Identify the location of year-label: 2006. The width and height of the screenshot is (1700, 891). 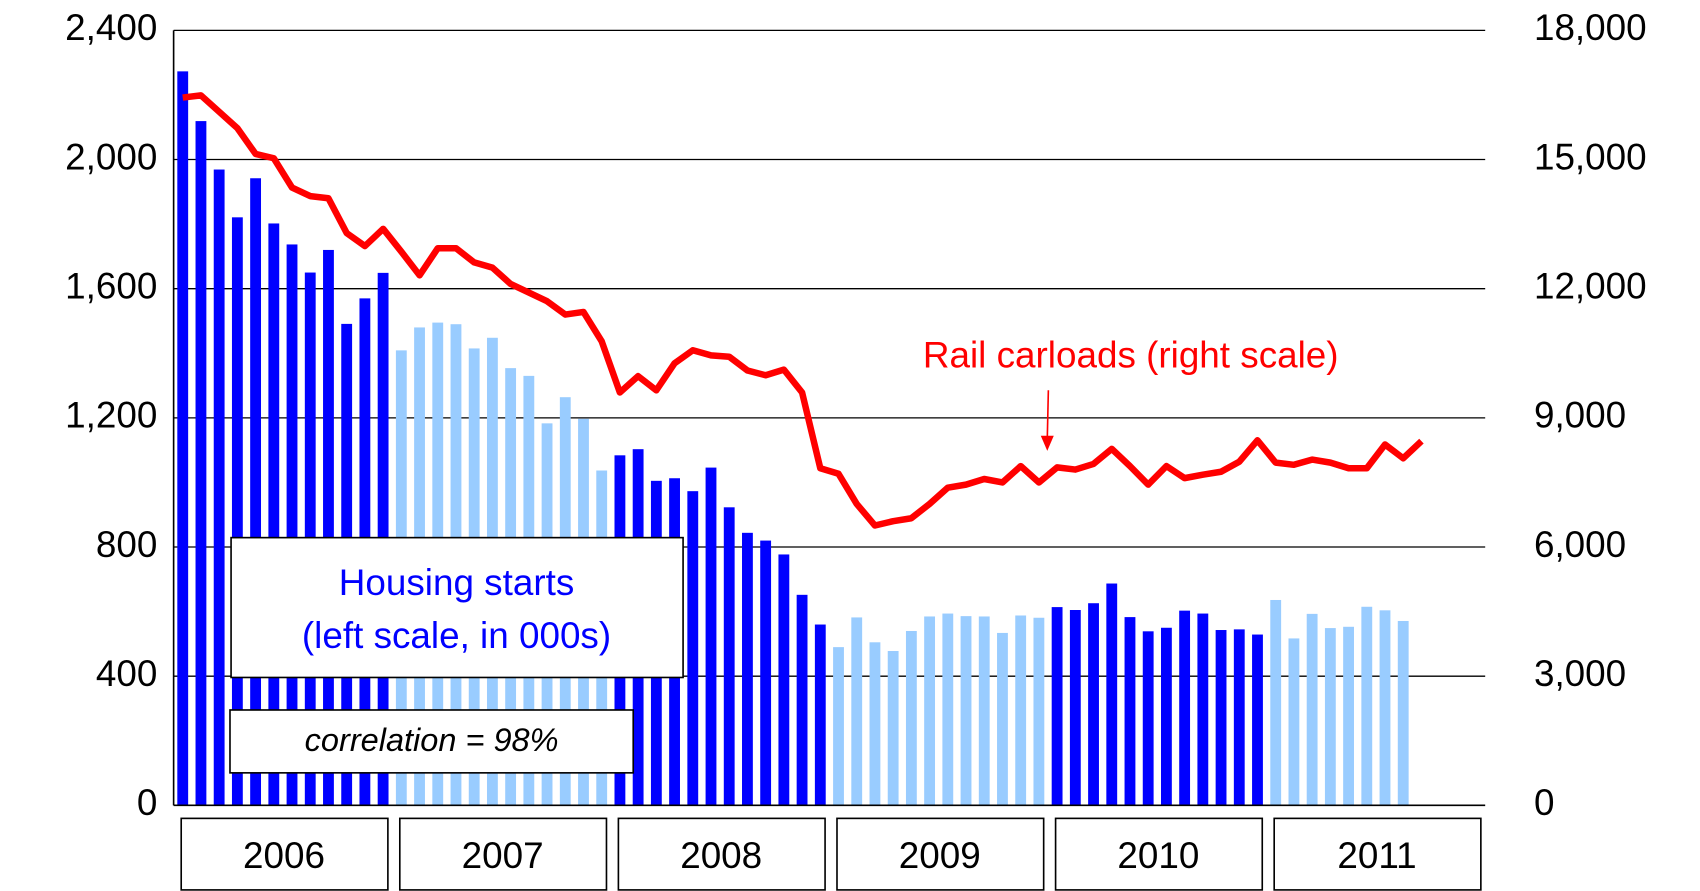
(284, 855).